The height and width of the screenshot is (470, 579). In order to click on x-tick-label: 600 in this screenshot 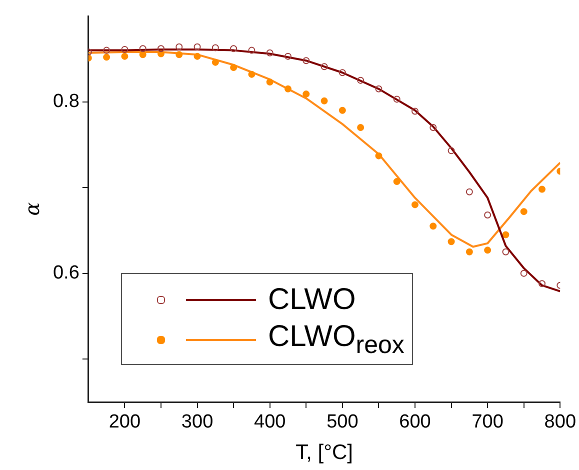, I will do `click(415, 422)`.